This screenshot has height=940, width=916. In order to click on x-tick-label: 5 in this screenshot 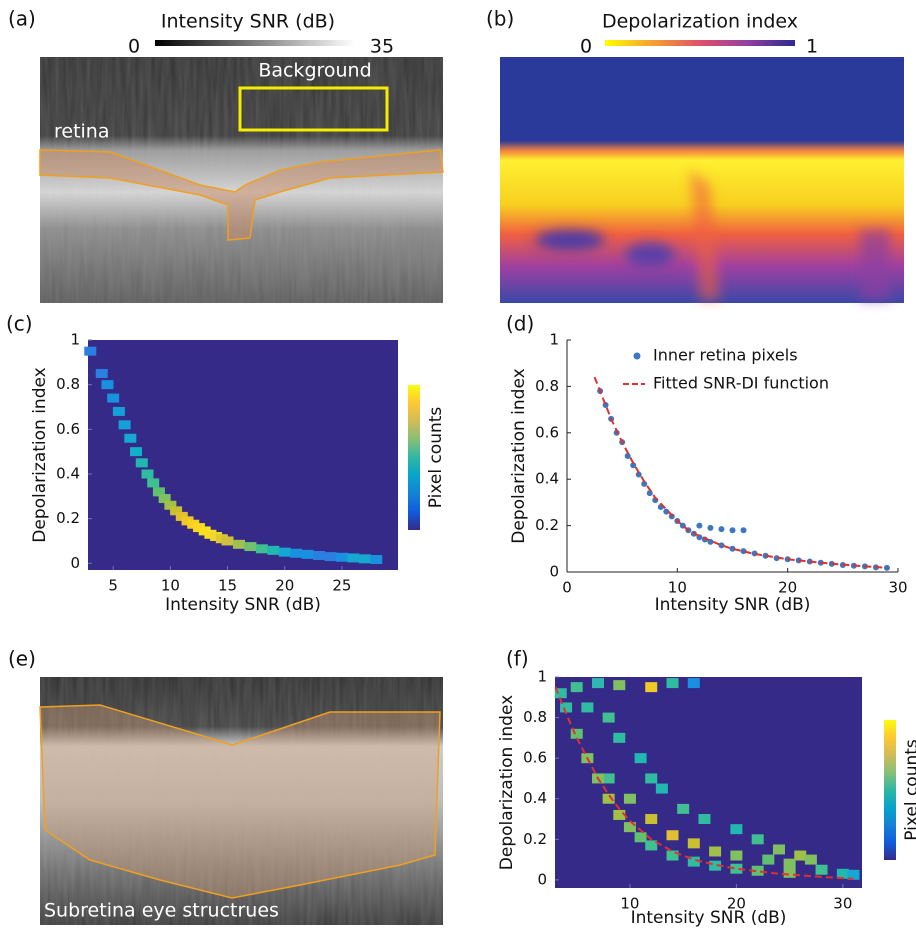, I will do `click(113, 586)`.